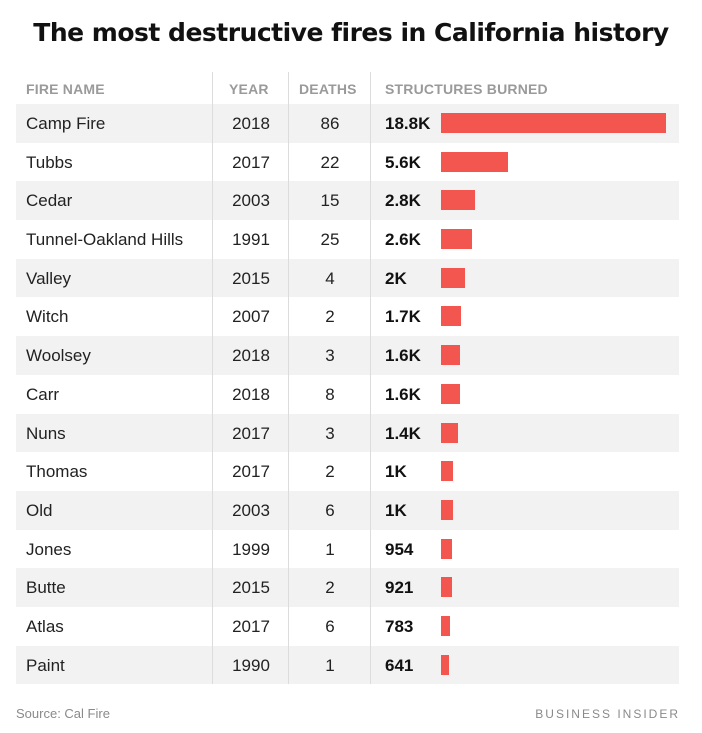  I want to click on year-cell: 2007, so click(251, 317).